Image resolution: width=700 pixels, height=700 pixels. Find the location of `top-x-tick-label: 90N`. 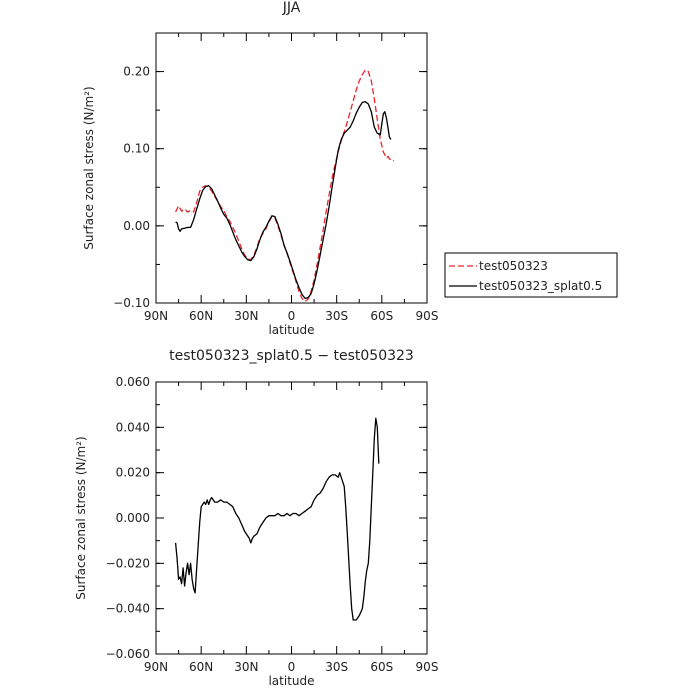

top-x-tick-label: 90N is located at coordinates (156, 316).